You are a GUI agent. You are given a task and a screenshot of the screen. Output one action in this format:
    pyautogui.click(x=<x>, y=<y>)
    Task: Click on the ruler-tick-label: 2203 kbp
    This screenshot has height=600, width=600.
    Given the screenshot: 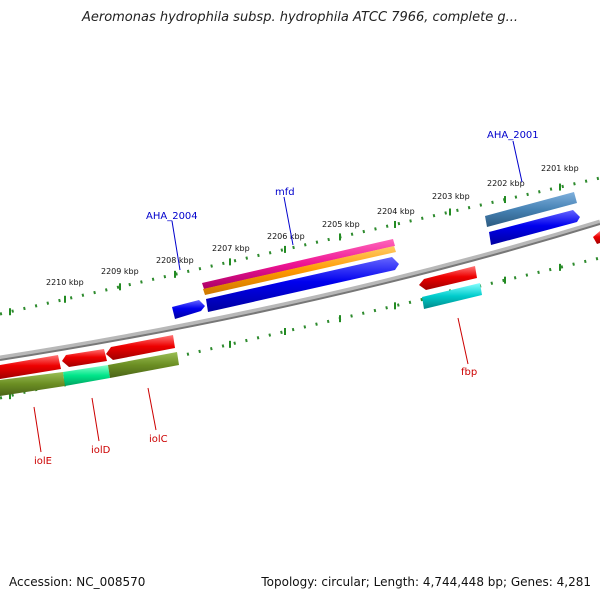 What is the action you would take?
    pyautogui.click(x=451, y=196)
    